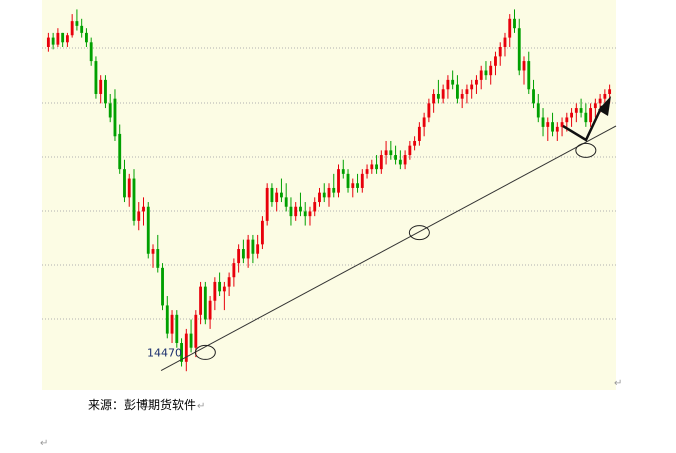  Describe the element at coordinates (164, 352) in the screenshot. I see `low-price-label: 14470` at that location.